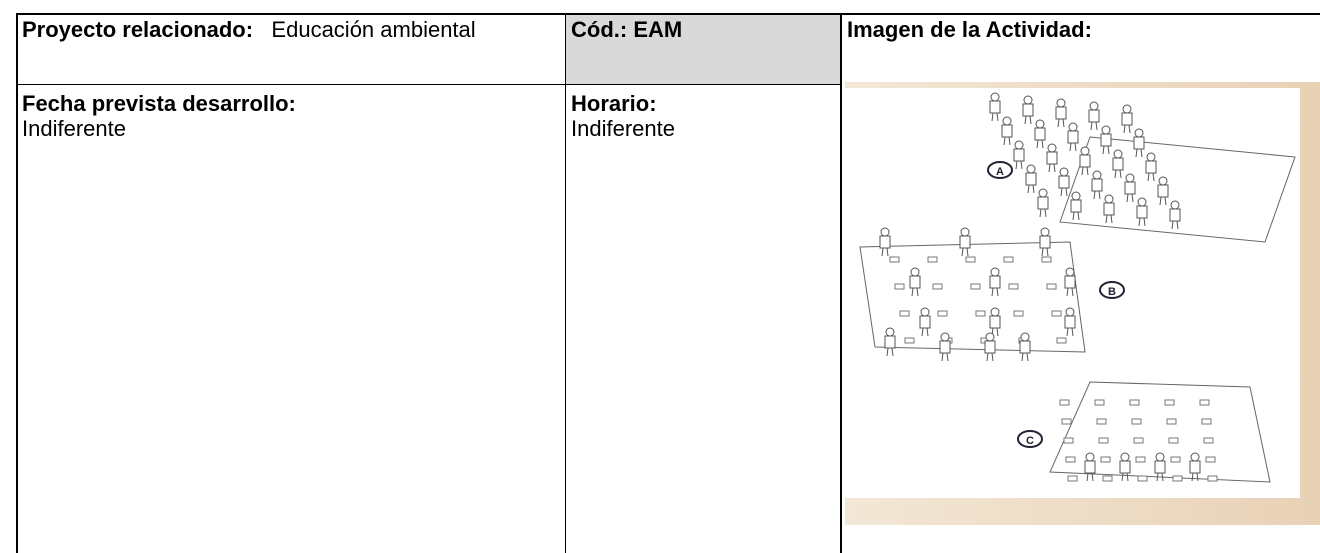 The height and width of the screenshot is (553, 1320). I want to click on label: Horario:, so click(614, 103).